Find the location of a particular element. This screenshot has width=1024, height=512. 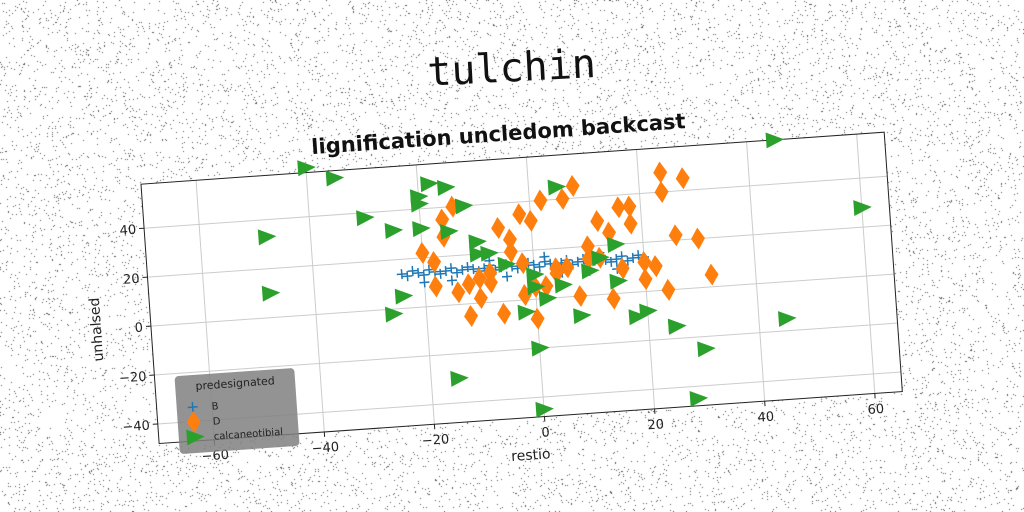

x-tick-label: −40 is located at coordinates (325, 448).